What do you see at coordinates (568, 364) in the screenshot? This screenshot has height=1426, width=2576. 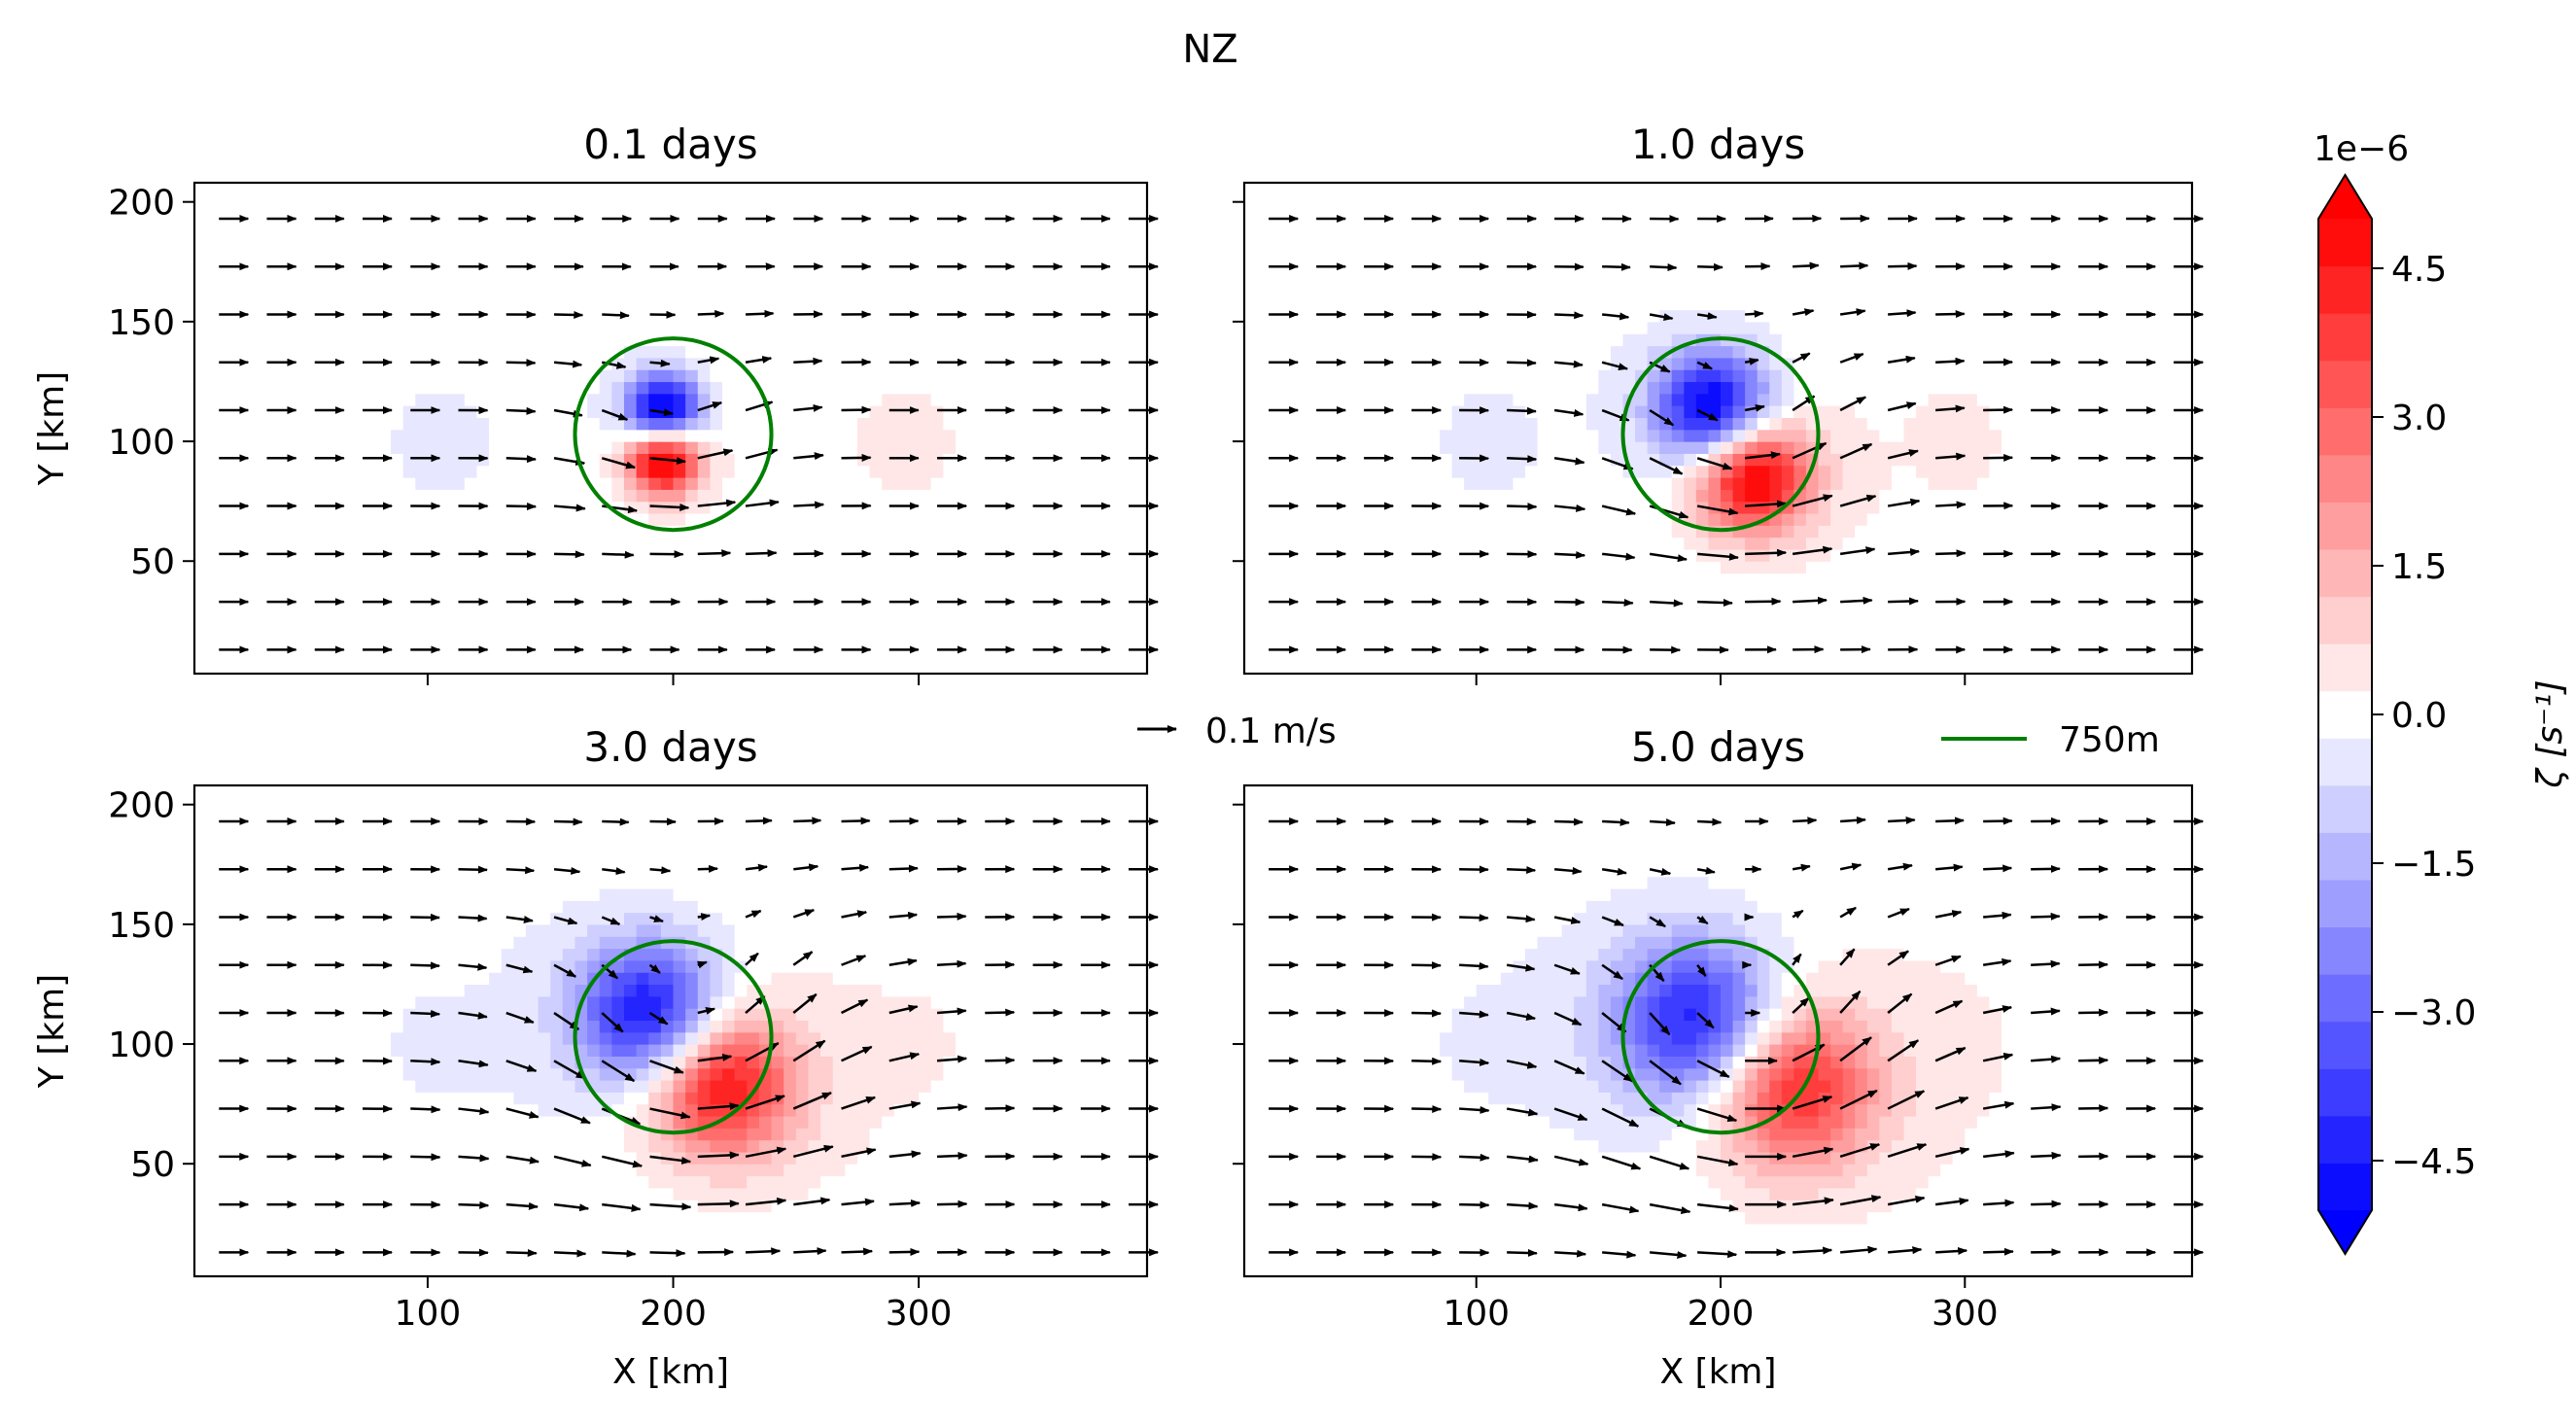 I see `velocity-arrow` at bounding box center [568, 364].